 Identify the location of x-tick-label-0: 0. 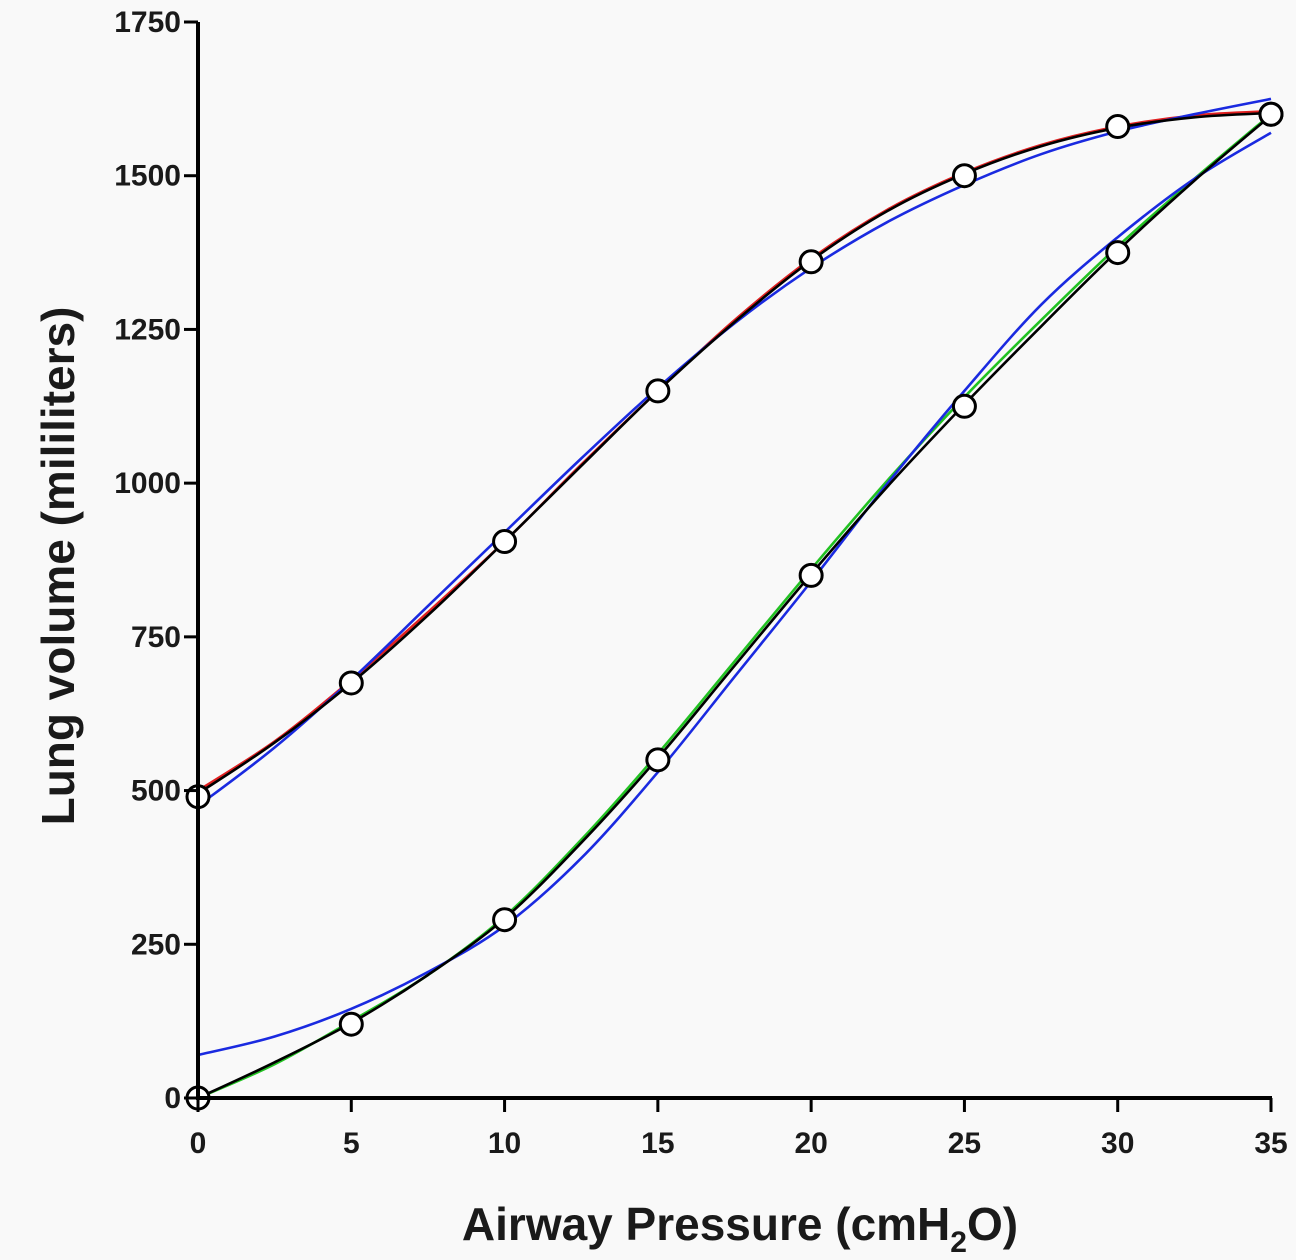
(198, 1143).